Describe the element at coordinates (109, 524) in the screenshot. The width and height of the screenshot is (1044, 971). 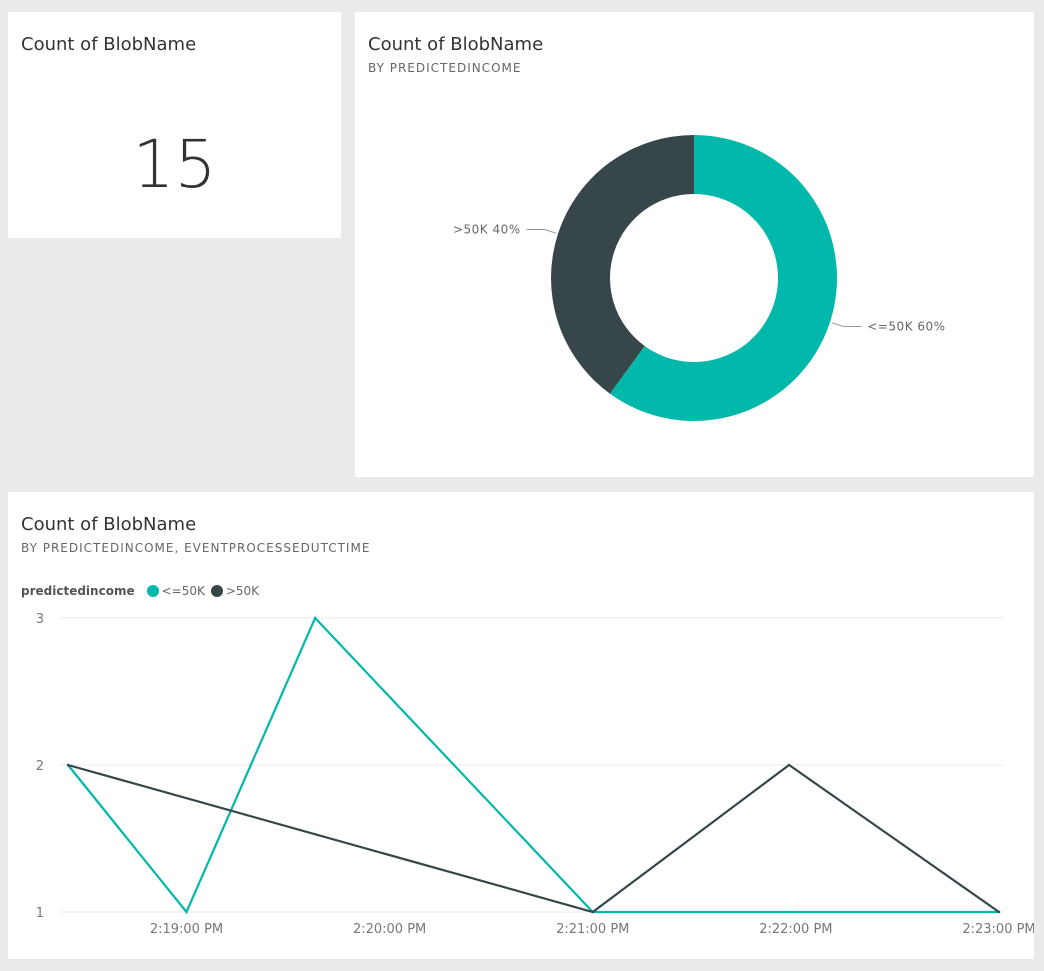
I see `line-chart-title: Count of BlobName` at that location.